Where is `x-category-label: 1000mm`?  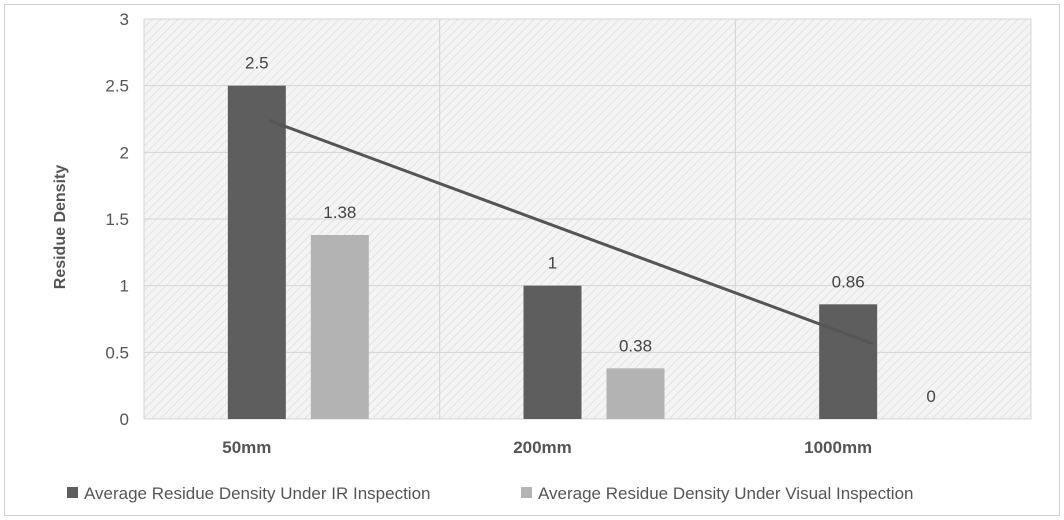 x-category-label: 1000mm is located at coordinates (838, 447).